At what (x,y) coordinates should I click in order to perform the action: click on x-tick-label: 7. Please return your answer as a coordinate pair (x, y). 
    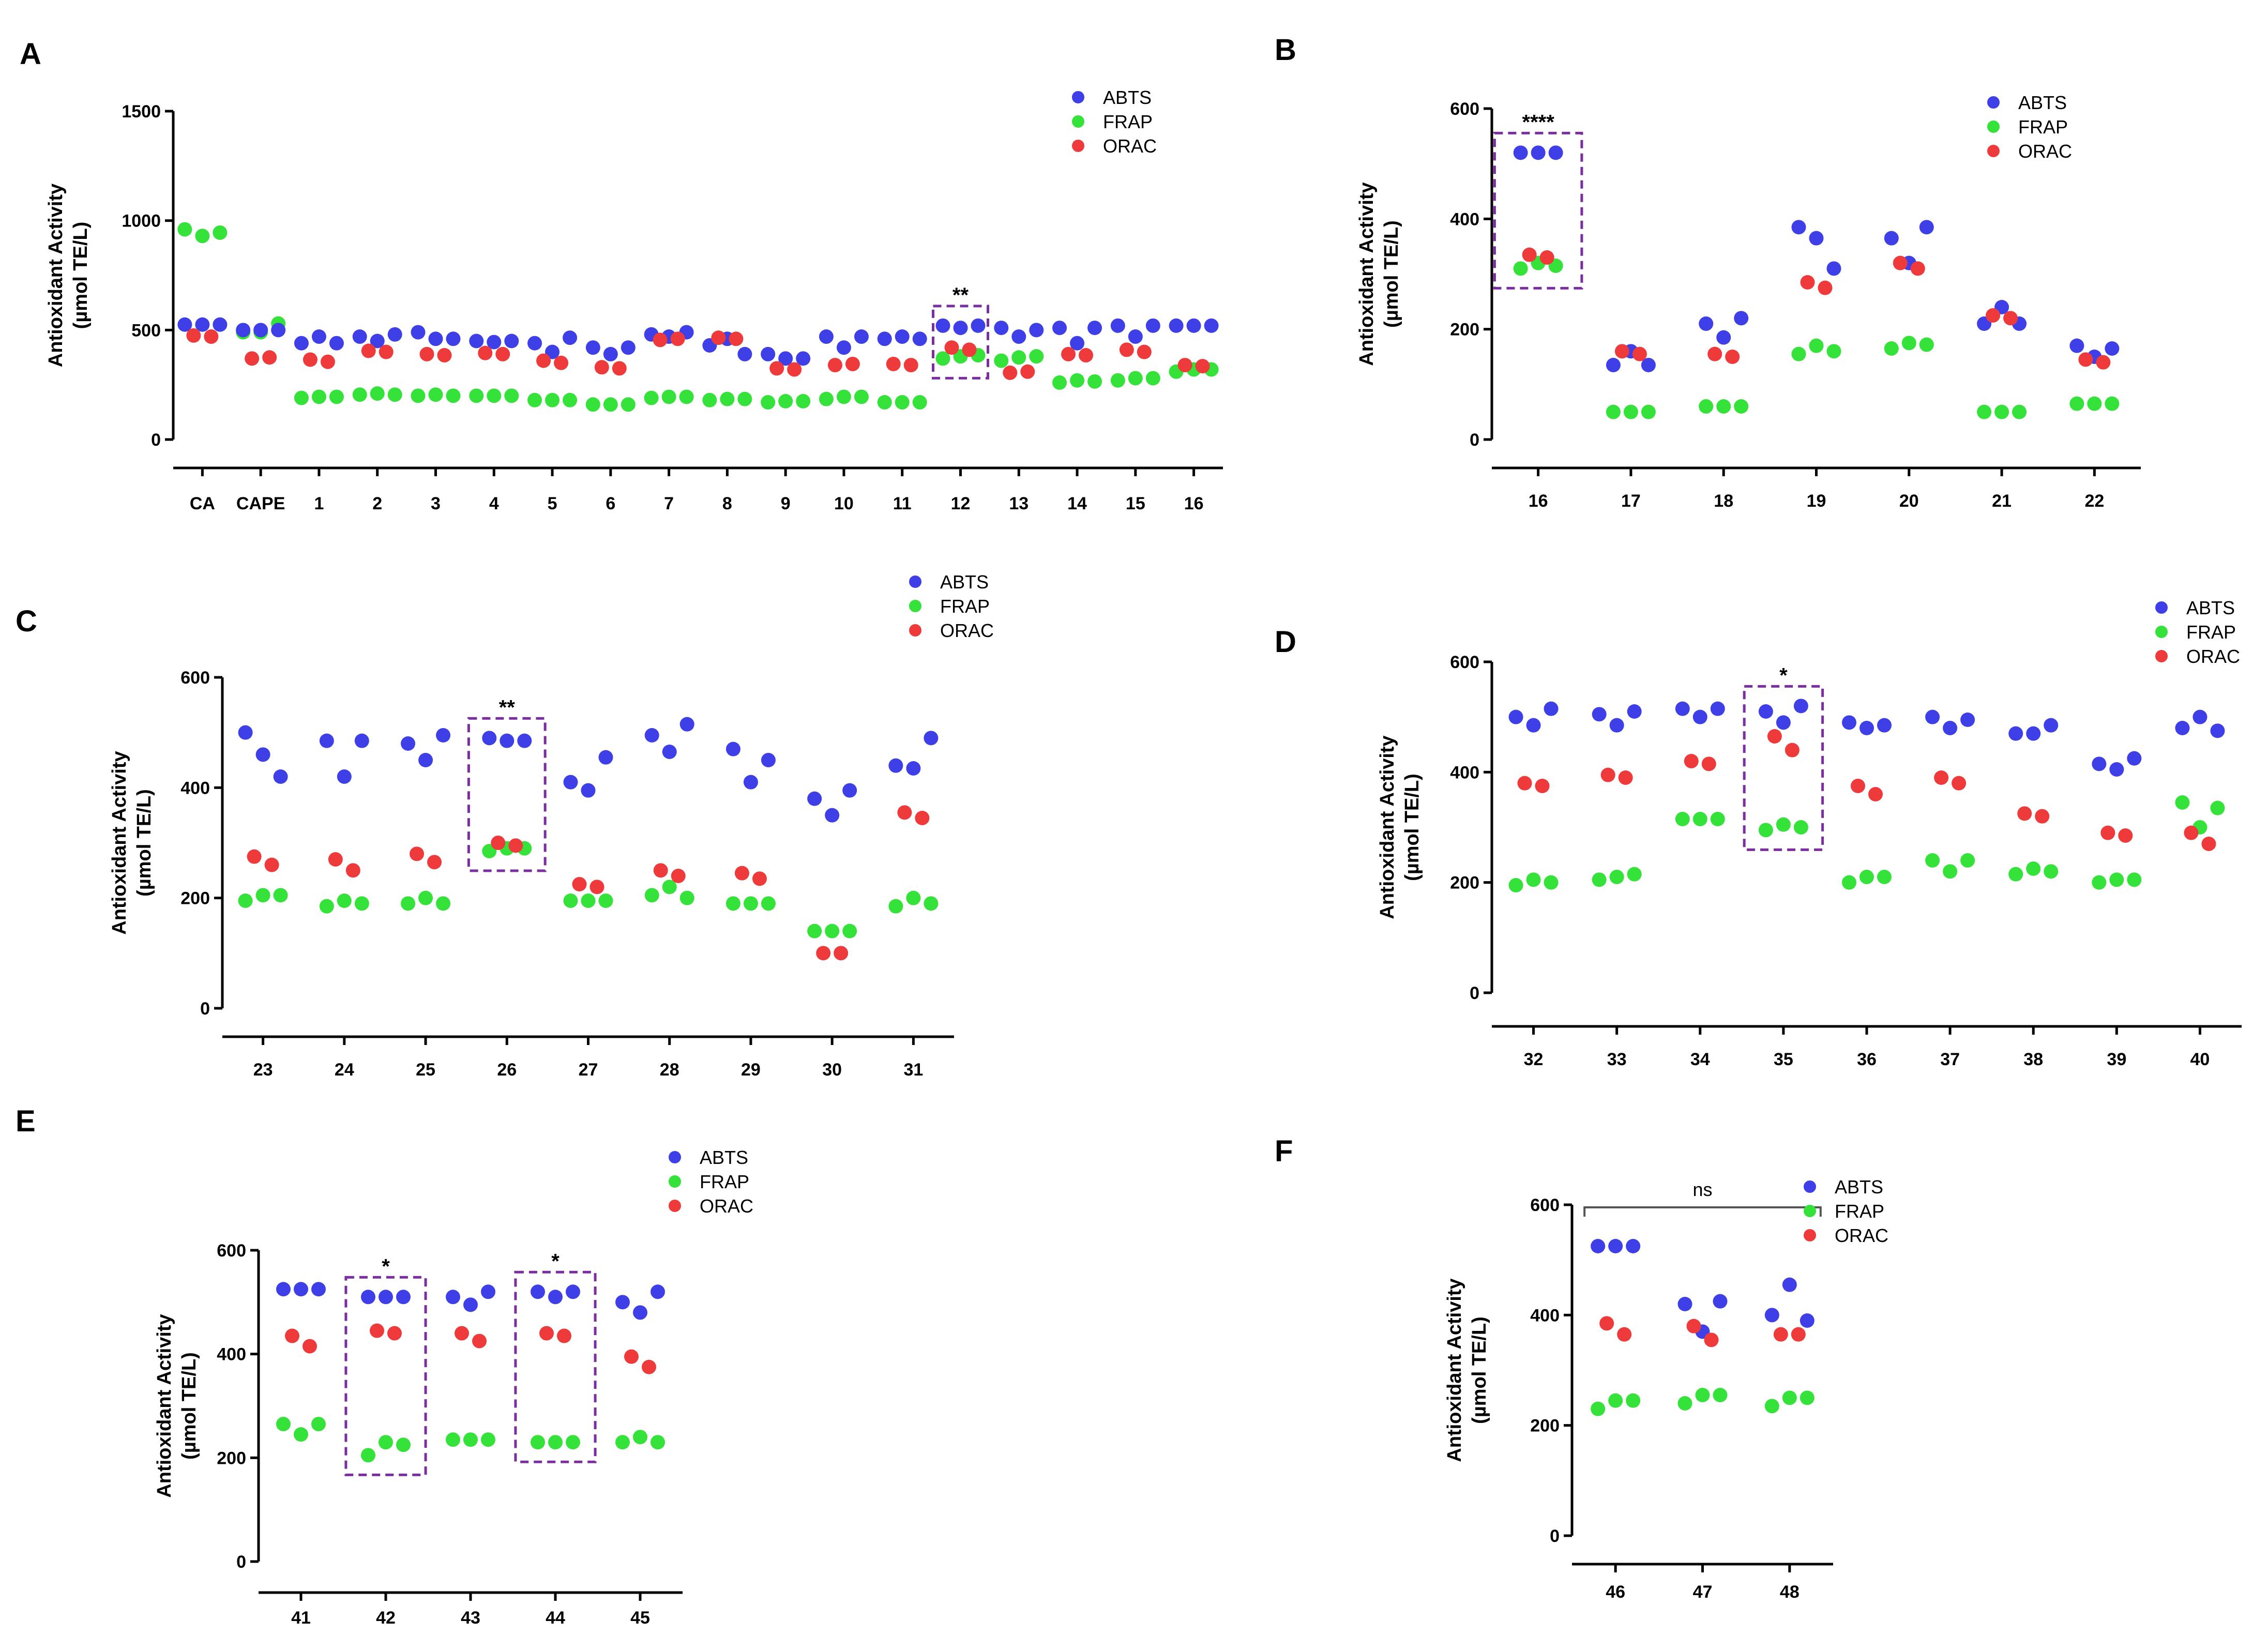
    Looking at the image, I should click on (669, 503).